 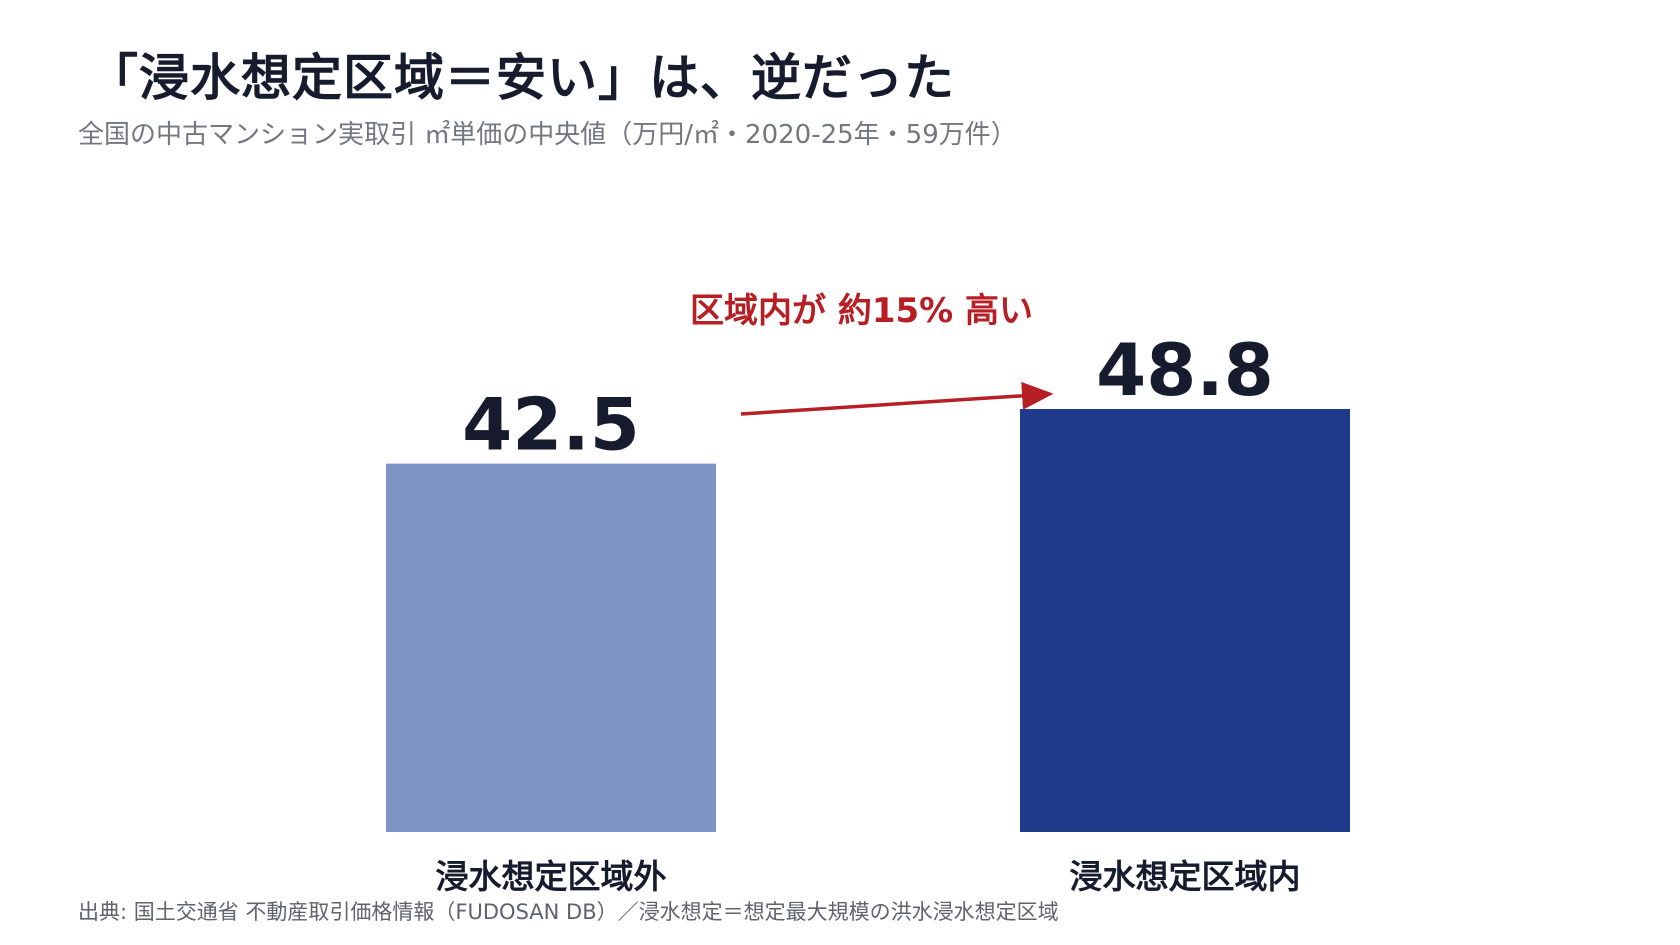 What do you see at coordinates (551, 876) in the screenshot?
I see `category-label-1: 浸水想定区域外` at bounding box center [551, 876].